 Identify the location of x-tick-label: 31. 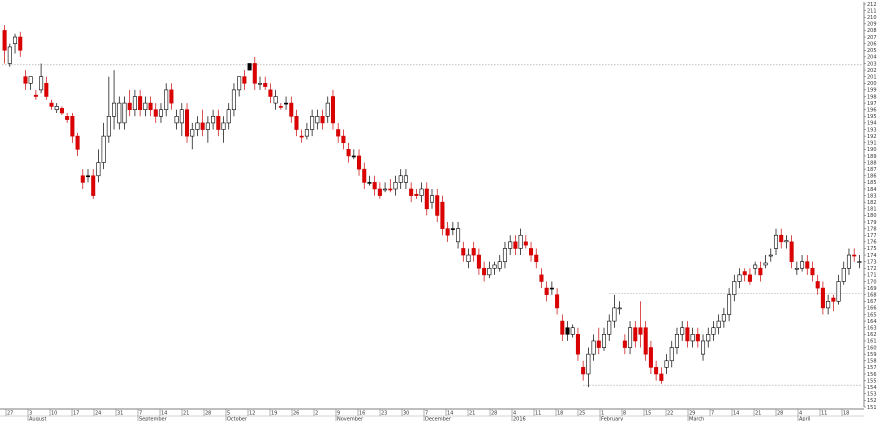
(120, 414).